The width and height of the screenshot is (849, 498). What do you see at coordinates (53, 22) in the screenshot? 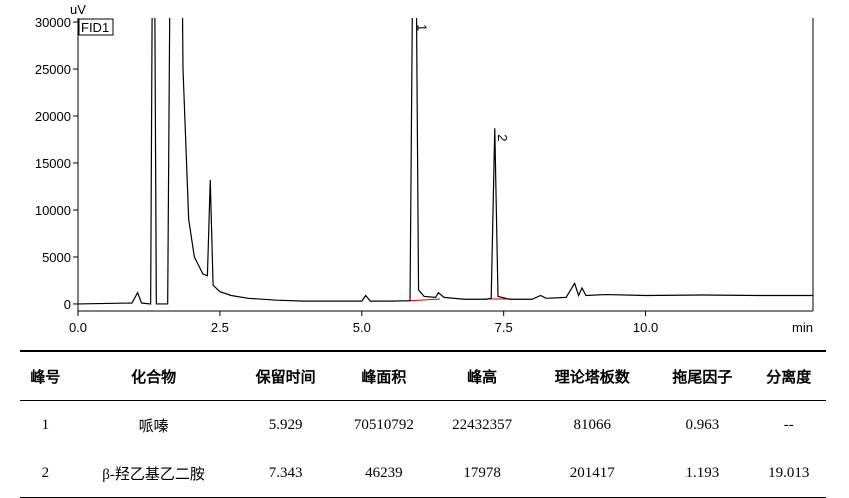
I see `y-tick-label: 30000` at bounding box center [53, 22].